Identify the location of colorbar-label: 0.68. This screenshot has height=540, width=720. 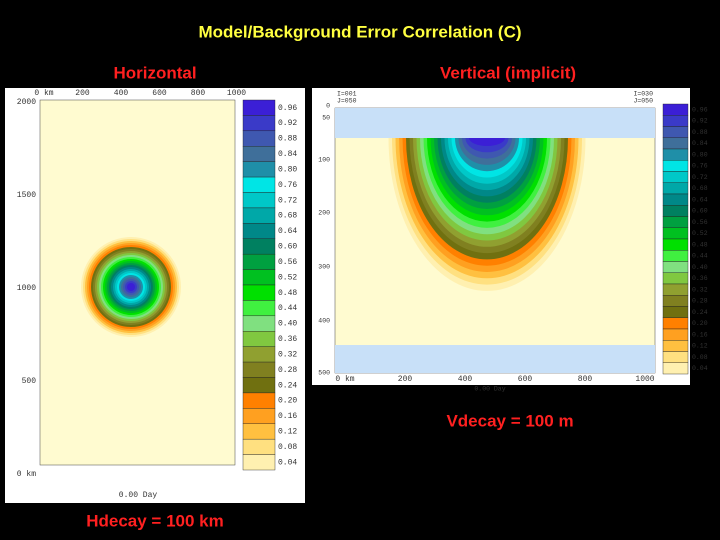
(287, 216).